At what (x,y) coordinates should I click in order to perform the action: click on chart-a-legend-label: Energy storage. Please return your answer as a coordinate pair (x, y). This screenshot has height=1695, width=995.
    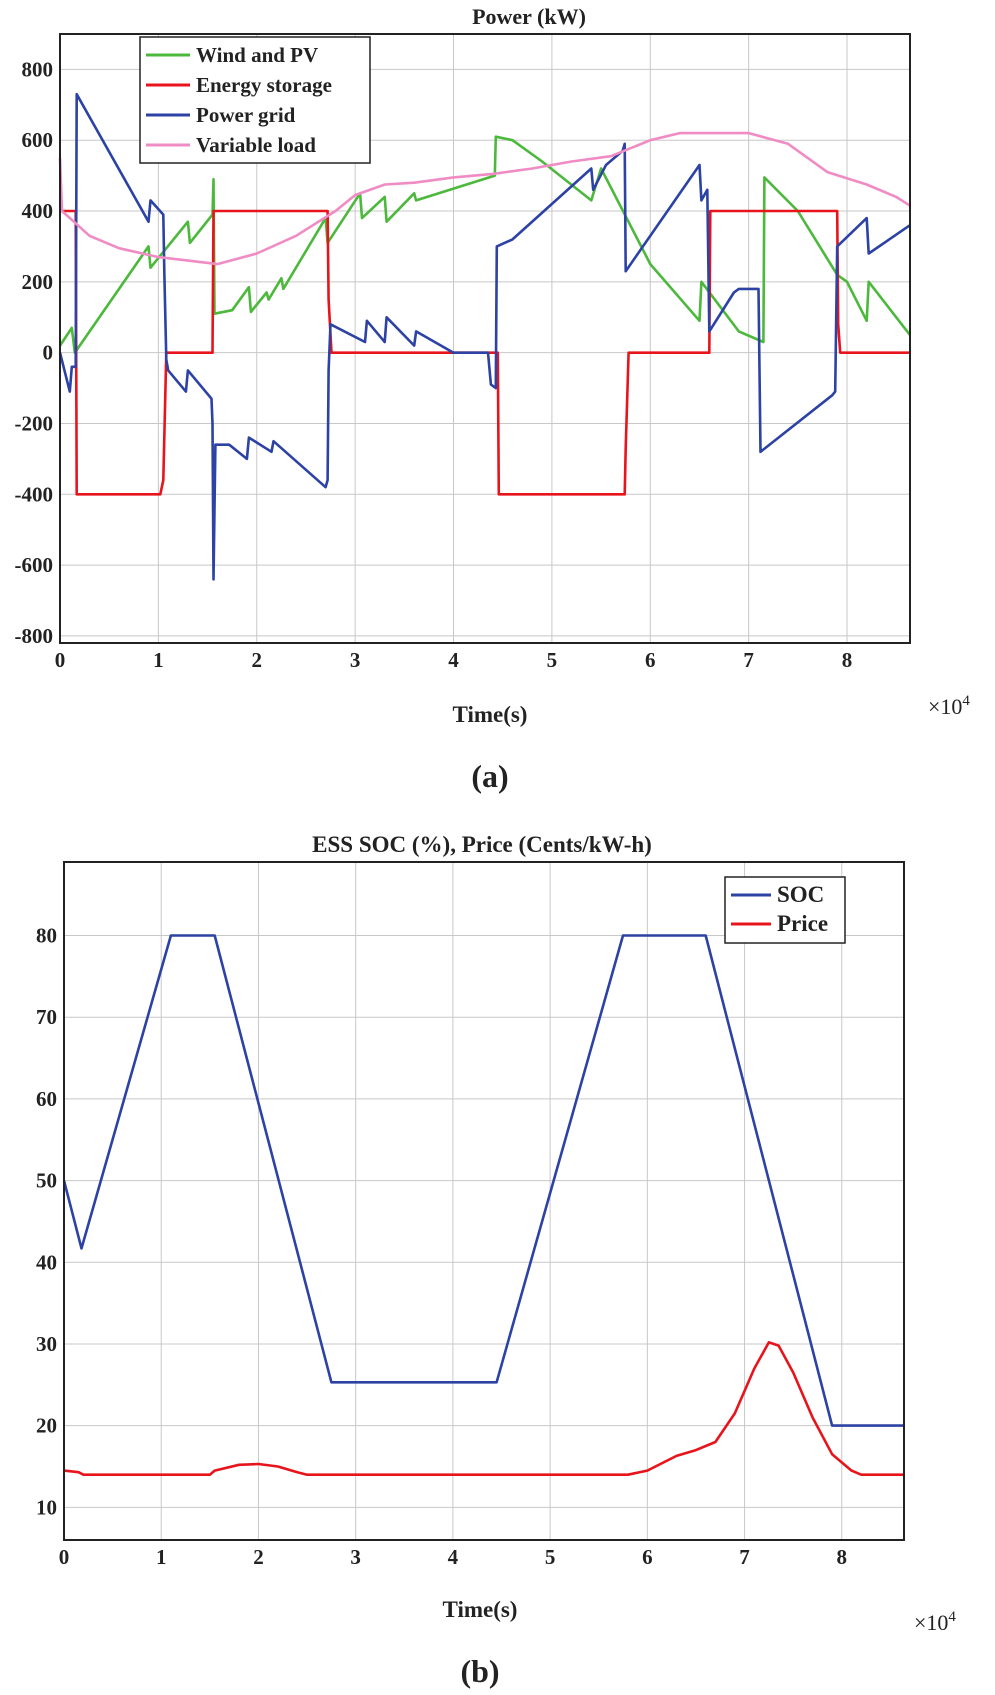
    Looking at the image, I should click on (264, 85).